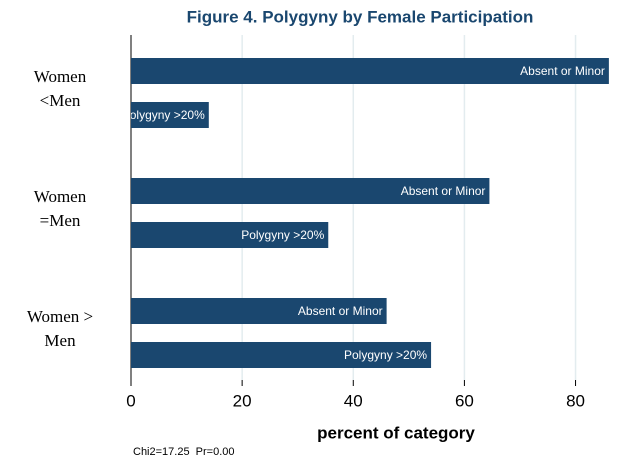 The height and width of the screenshot is (461, 624). Describe the element at coordinates (242, 400) in the screenshot. I see `x-tick-label: 20` at that location.